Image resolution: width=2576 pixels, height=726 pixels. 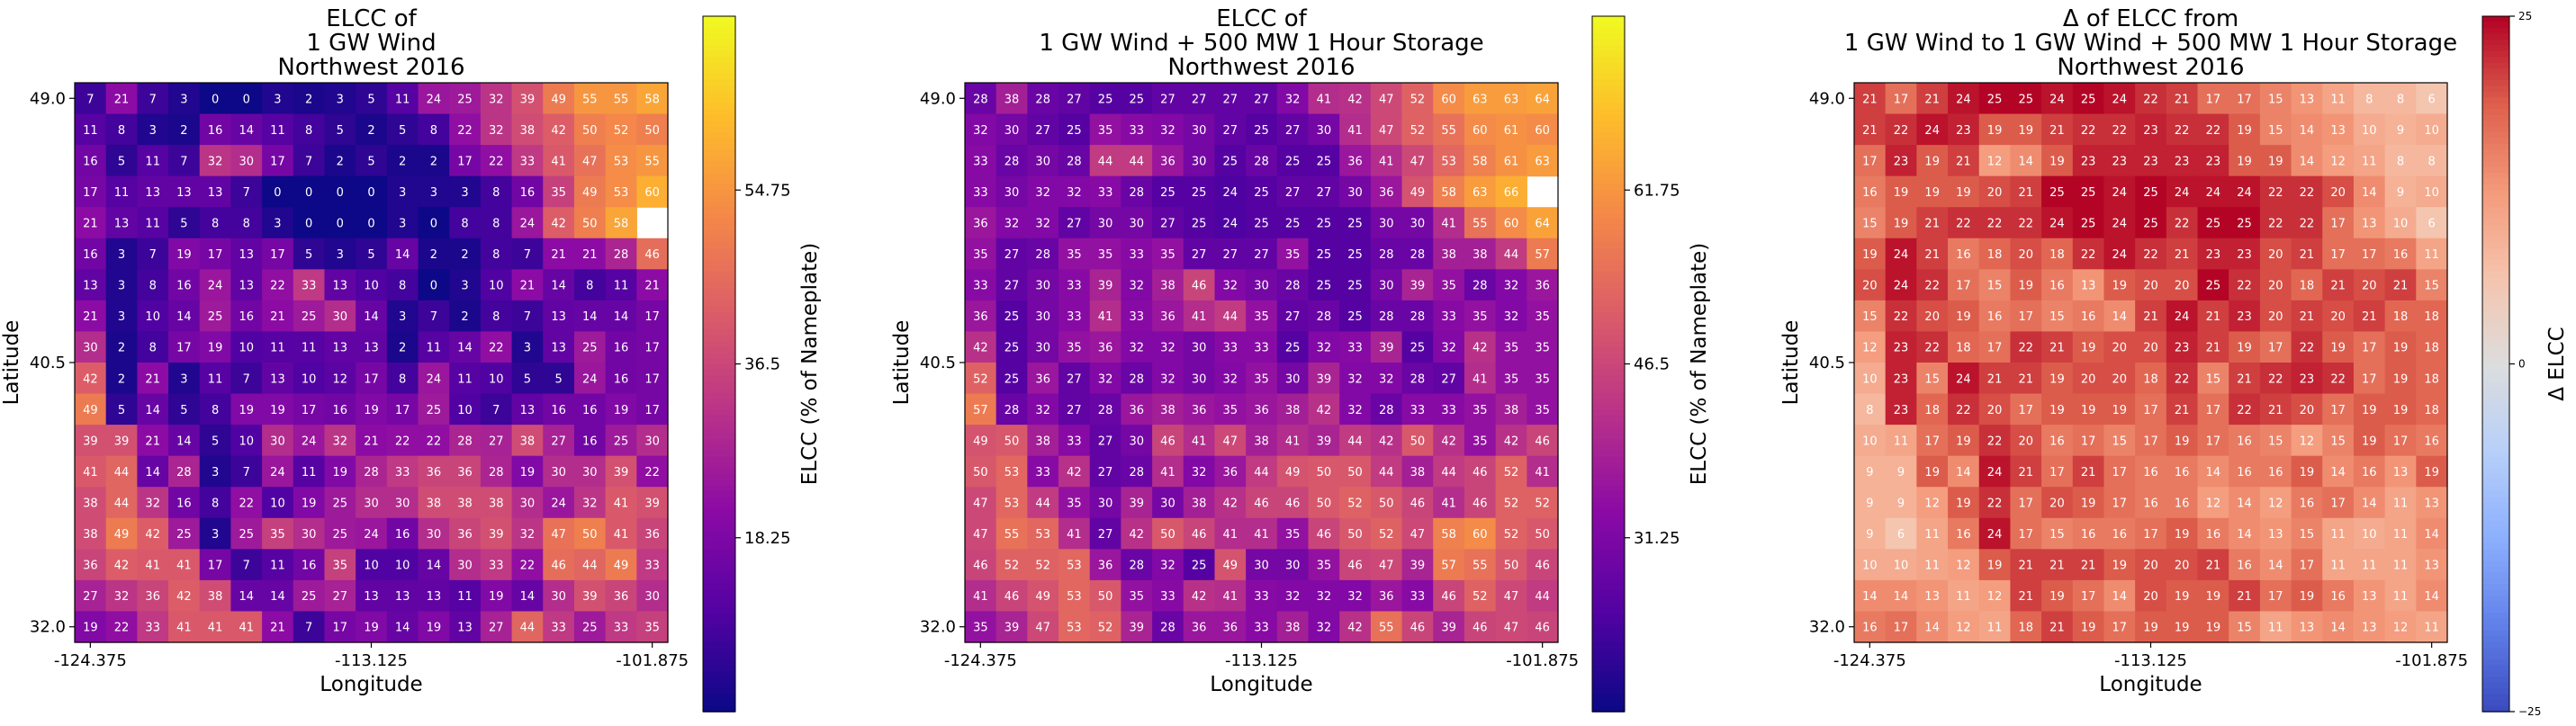 What do you see at coordinates (1012, 473) in the screenshot?
I see `cell-label: 53` at bounding box center [1012, 473].